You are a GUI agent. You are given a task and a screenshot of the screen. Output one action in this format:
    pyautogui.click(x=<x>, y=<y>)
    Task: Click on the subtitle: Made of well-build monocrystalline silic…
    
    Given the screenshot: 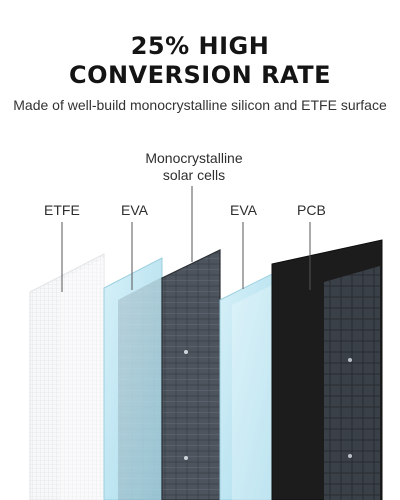 What is the action you would take?
    pyautogui.click(x=200, y=105)
    